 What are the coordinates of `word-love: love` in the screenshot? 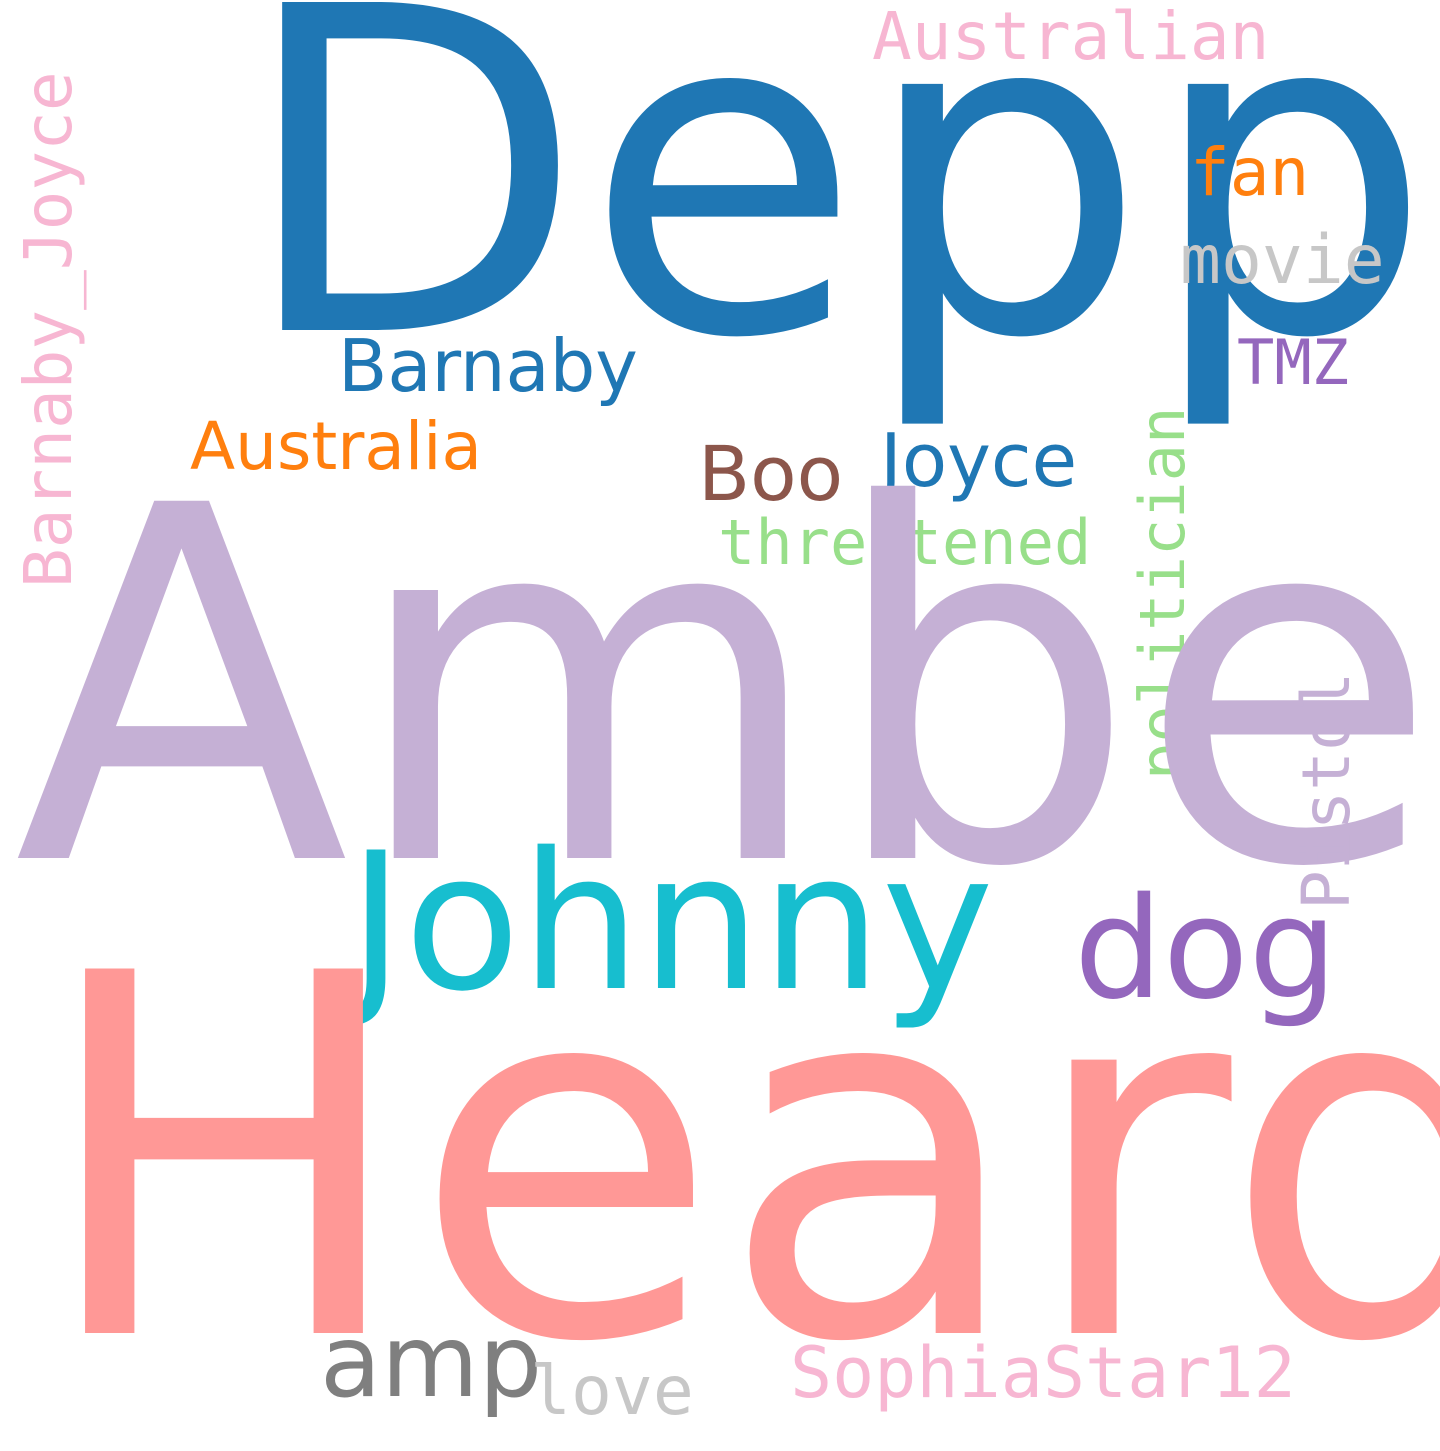 It's located at (612, 1391).